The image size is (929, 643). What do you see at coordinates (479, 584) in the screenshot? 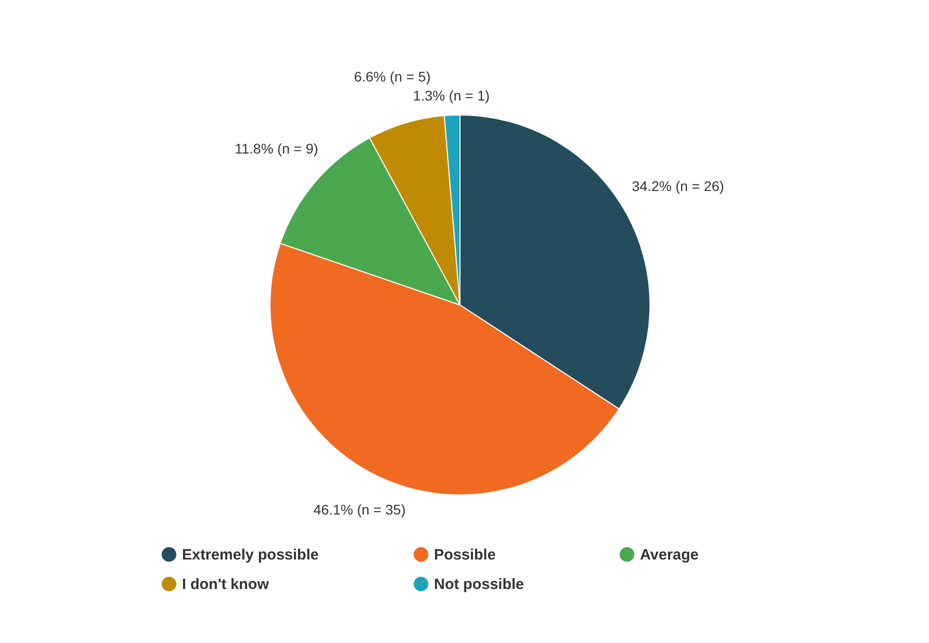
I see `legend-label: Not possible` at bounding box center [479, 584].